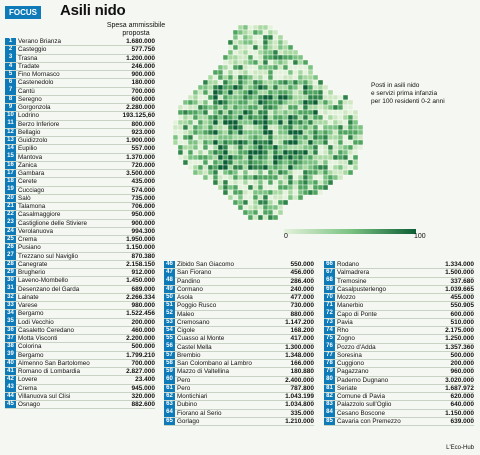 The width and height of the screenshot is (480, 455). Describe the element at coordinates (143, 388) in the screenshot. I see `funding-value: 945.000` at that location.